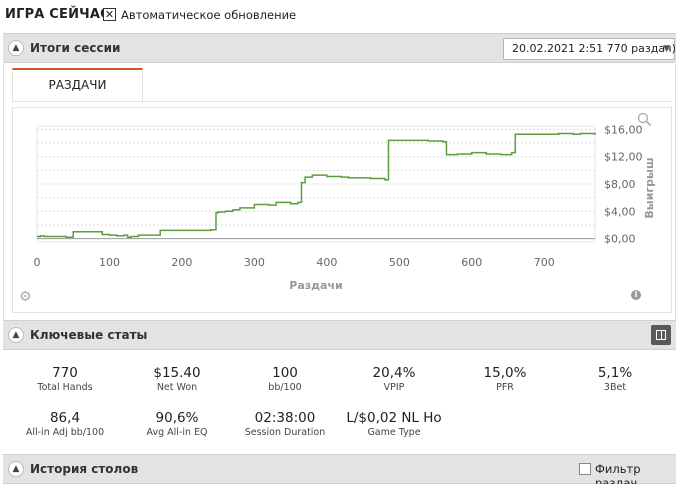  I want to click on stat-session-duration: 02:38:00 Session Duration, so click(285, 424).